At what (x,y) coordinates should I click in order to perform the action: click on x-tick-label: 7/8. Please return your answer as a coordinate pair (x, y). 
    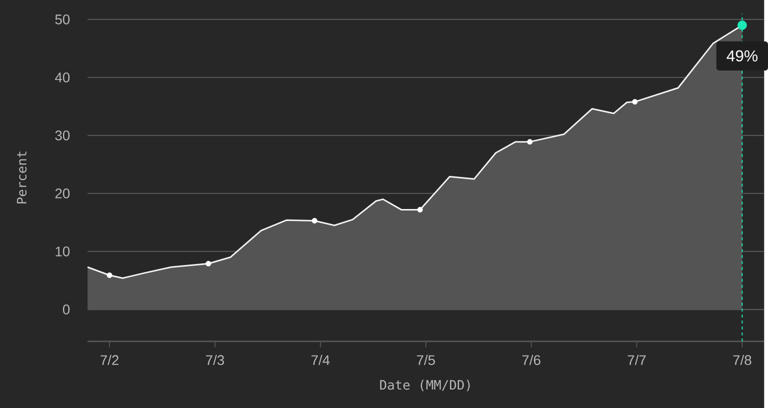
    Looking at the image, I should click on (742, 360).